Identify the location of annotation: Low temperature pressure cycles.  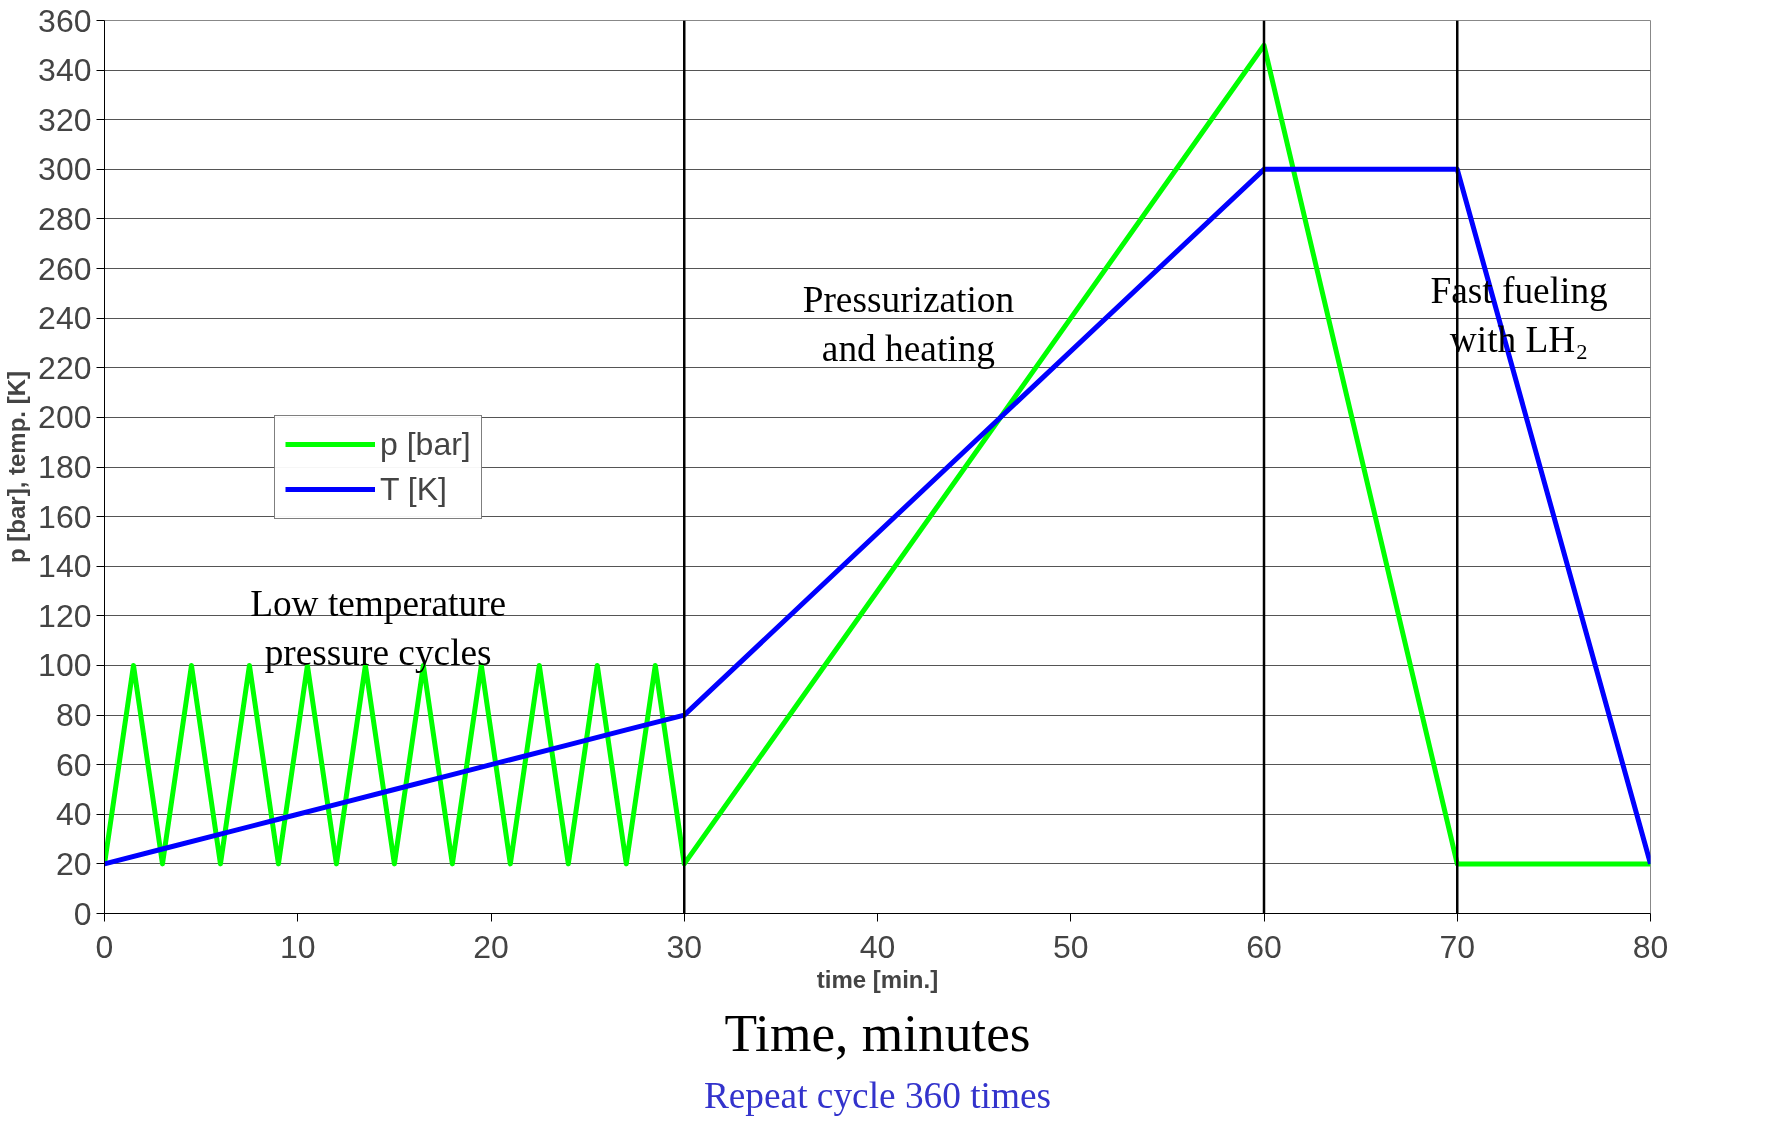
(378, 627).